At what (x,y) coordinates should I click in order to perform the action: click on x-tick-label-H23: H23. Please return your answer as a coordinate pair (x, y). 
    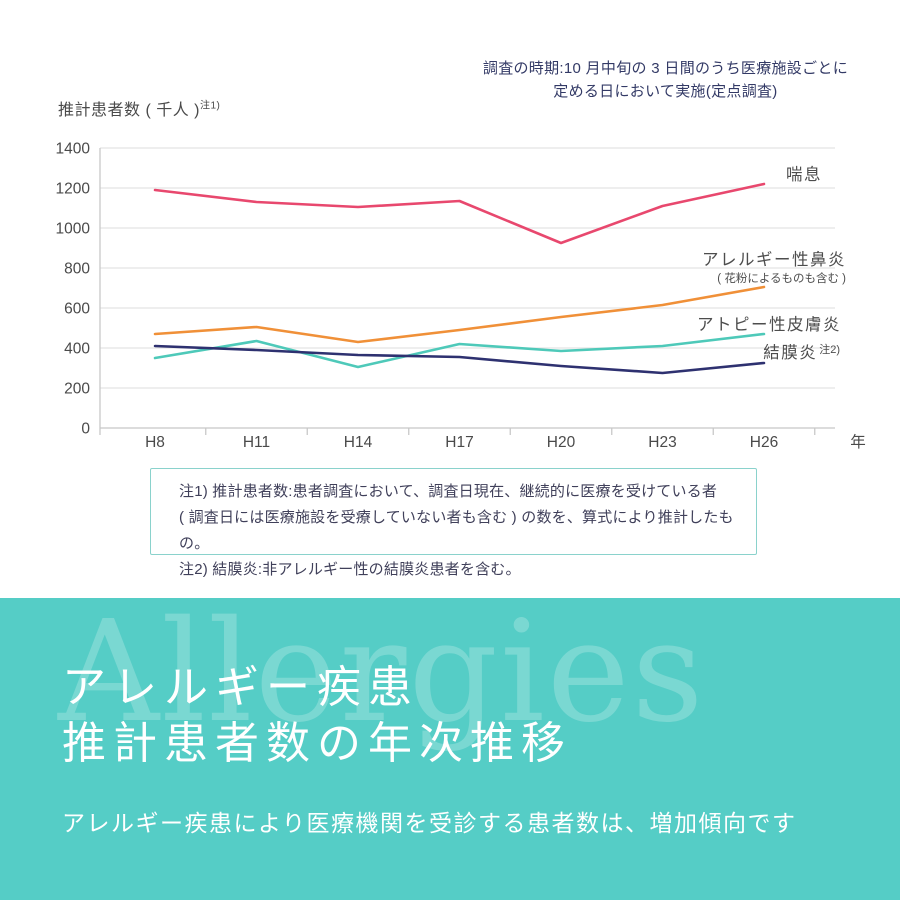
    Looking at the image, I should click on (662, 442).